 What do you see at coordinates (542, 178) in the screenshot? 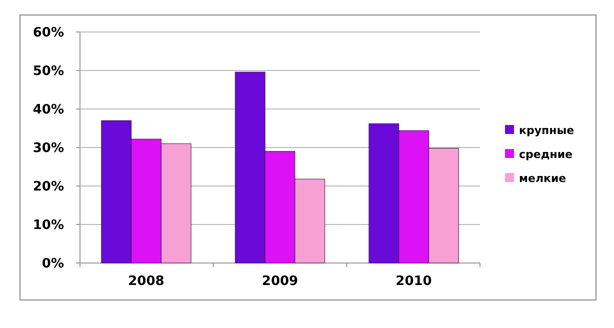
I see `legend-label: мелкие` at bounding box center [542, 178].